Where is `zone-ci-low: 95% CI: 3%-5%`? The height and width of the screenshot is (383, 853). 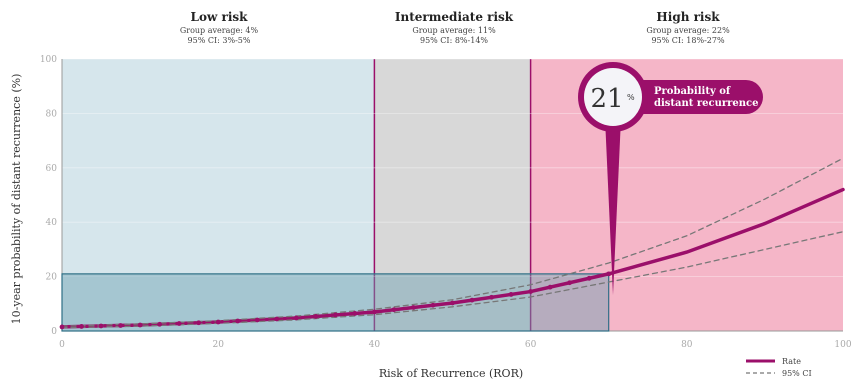 zone-ci-low: 95% CI: 3%-5% is located at coordinates (219, 40).